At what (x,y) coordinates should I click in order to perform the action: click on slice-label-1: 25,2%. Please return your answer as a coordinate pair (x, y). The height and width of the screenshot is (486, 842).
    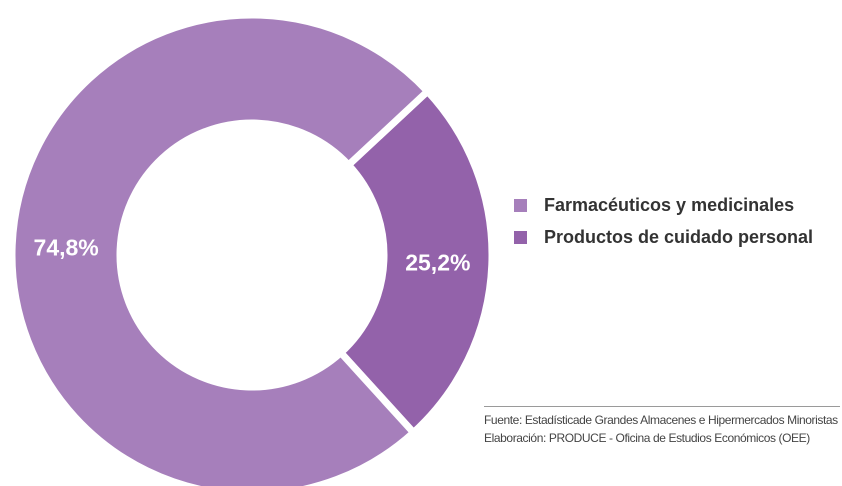
    Looking at the image, I should click on (437, 263).